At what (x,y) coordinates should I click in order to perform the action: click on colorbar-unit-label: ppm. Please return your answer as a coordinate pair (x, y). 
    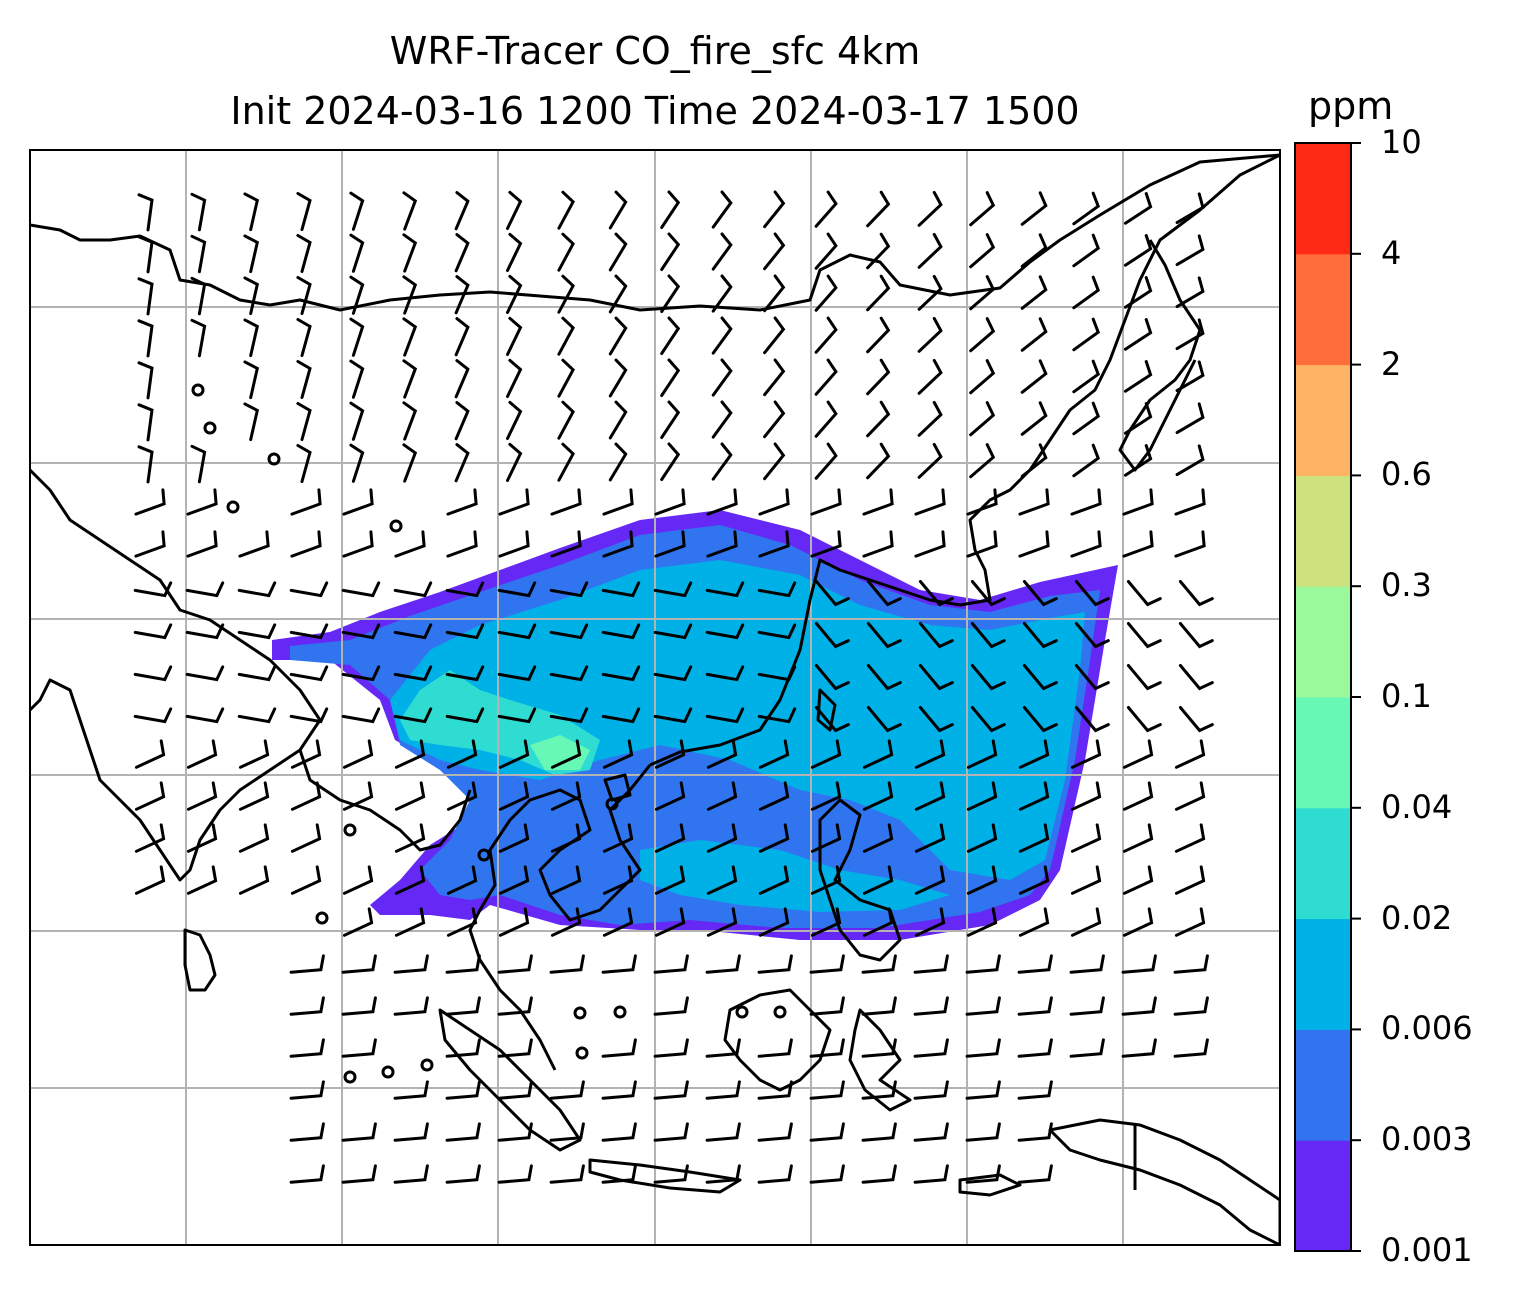
    Looking at the image, I should click on (1351, 106).